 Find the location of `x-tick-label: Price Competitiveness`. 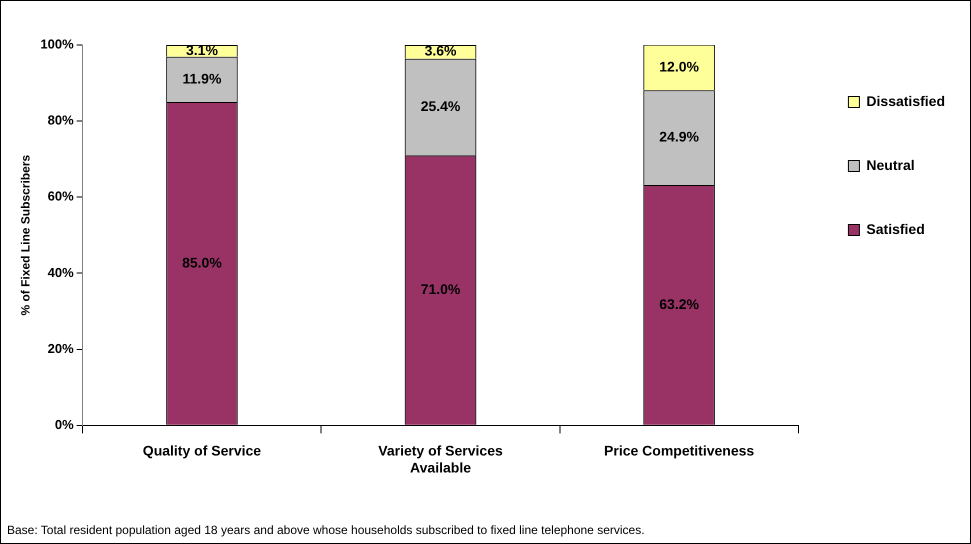

x-tick-label: Price Competitiveness is located at coordinates (679, 450).